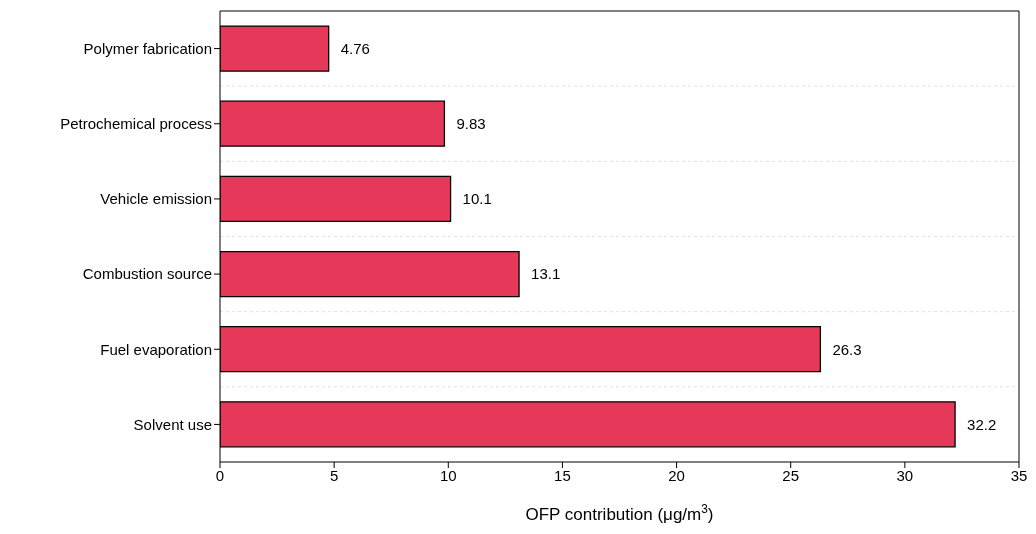 This screenshot has width=1036, height=534. Describe the element at coordinates (156, 349) in the screenshot. I see `y-tick-label: Fuel evaporation` at that location.